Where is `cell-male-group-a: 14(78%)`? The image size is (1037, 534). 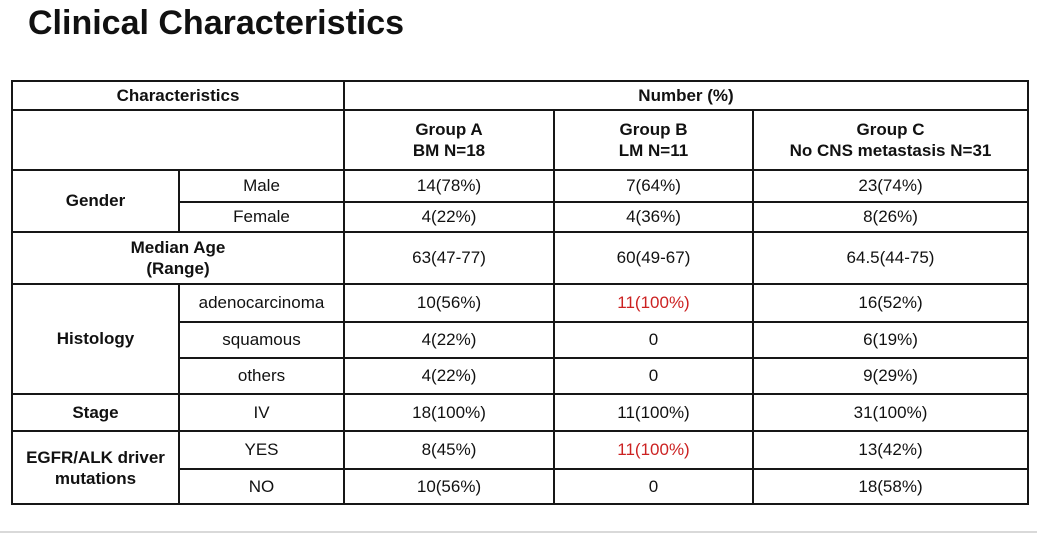
cell-male-group-a: 14(78%) is located at coordinates (449, 186).